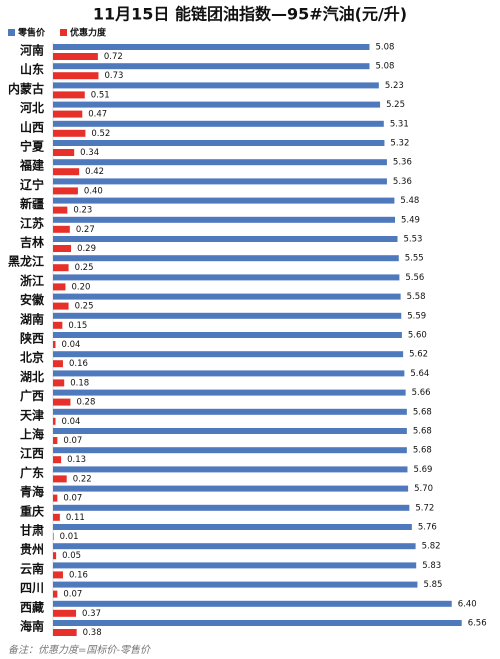  What do you see at coordinates (76, 460) in the screenshot?
I see `value-label: 0.13` at bounding box center [76, 460].